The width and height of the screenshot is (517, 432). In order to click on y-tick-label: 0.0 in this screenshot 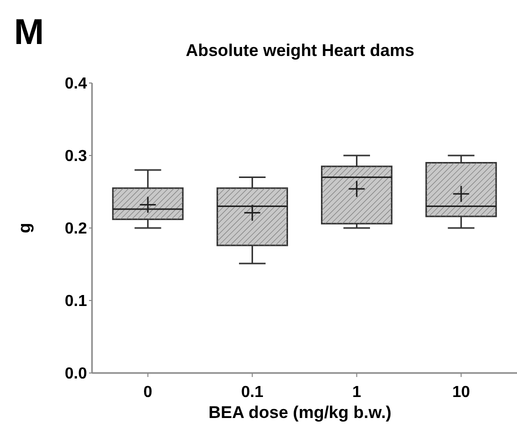, I will do `click(76, 374)`.